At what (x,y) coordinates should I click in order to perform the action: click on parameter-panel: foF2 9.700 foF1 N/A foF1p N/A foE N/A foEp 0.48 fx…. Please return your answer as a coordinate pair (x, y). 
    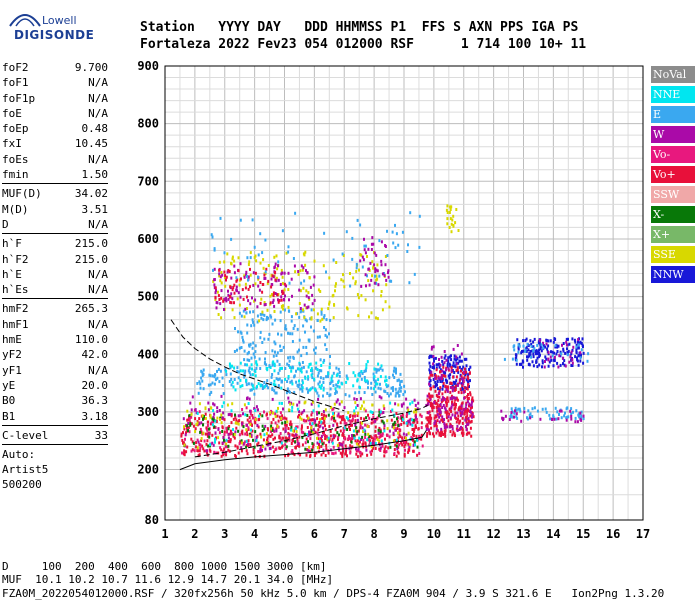
    Looking at the image, I should click on (55, 276).